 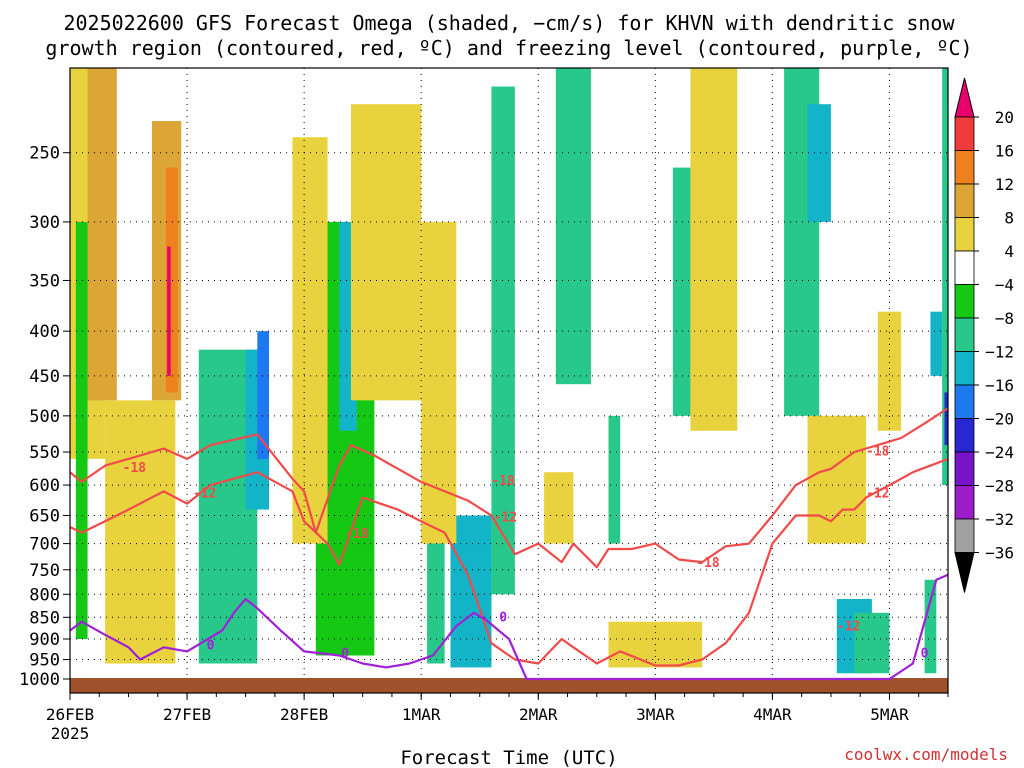 I want to click on y-tick-label: 450, so click(x=44, y=377).